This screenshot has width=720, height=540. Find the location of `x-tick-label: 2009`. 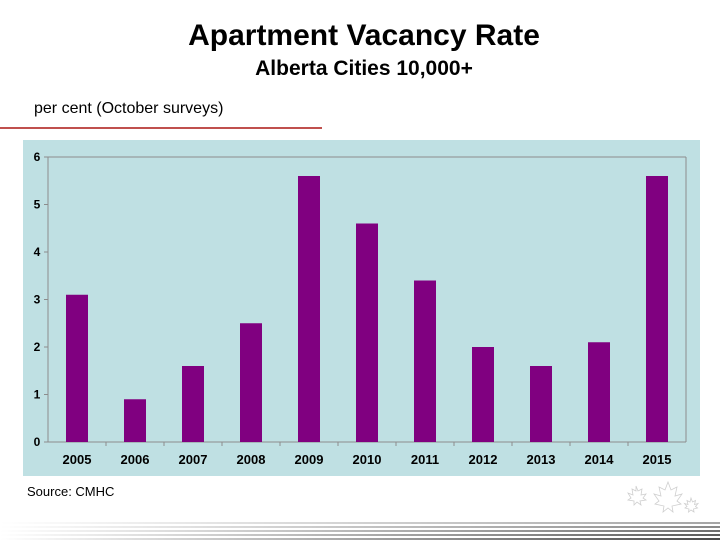

x-tick-label: 2009 is located at coordinates (309, 459).